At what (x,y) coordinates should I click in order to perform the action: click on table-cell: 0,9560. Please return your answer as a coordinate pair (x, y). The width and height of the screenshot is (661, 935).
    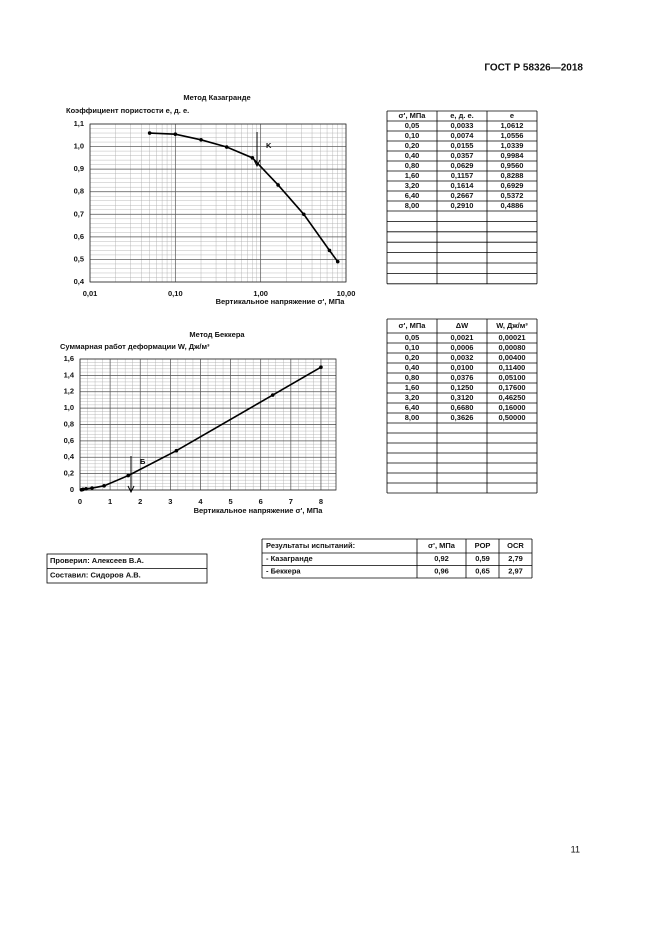
    Looking at the image, I should click on (512, 165).